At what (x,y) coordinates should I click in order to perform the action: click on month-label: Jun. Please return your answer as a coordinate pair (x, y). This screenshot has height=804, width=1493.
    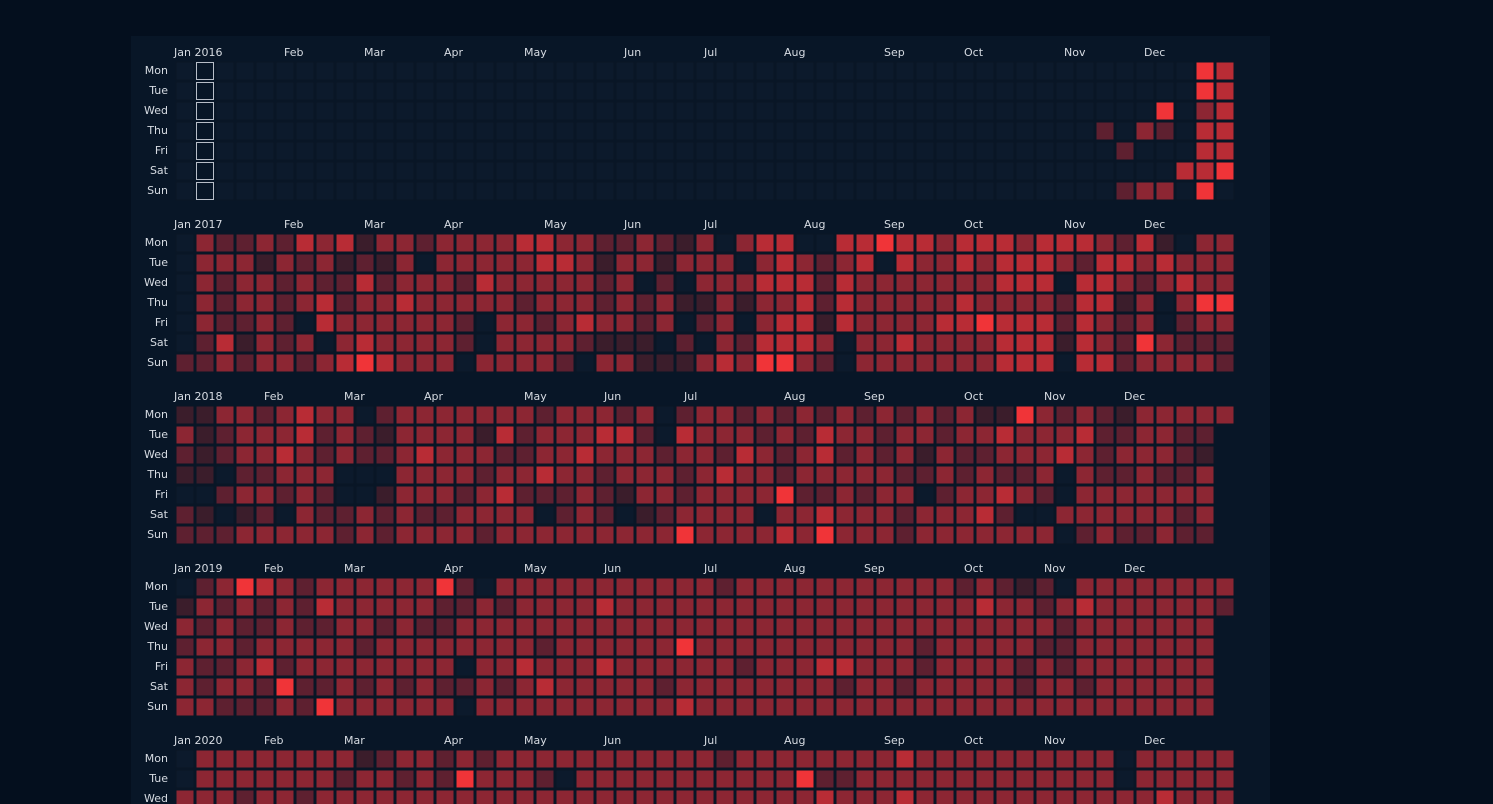
    Looking at the image, I should click on (632, 224).